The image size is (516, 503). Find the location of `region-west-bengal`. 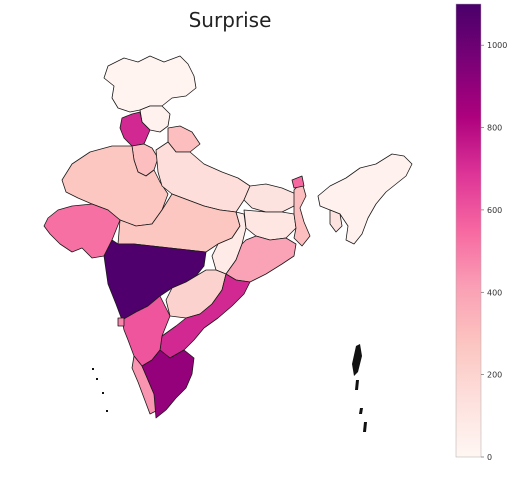

region-west-bengal is located at coordinates (302, 214).